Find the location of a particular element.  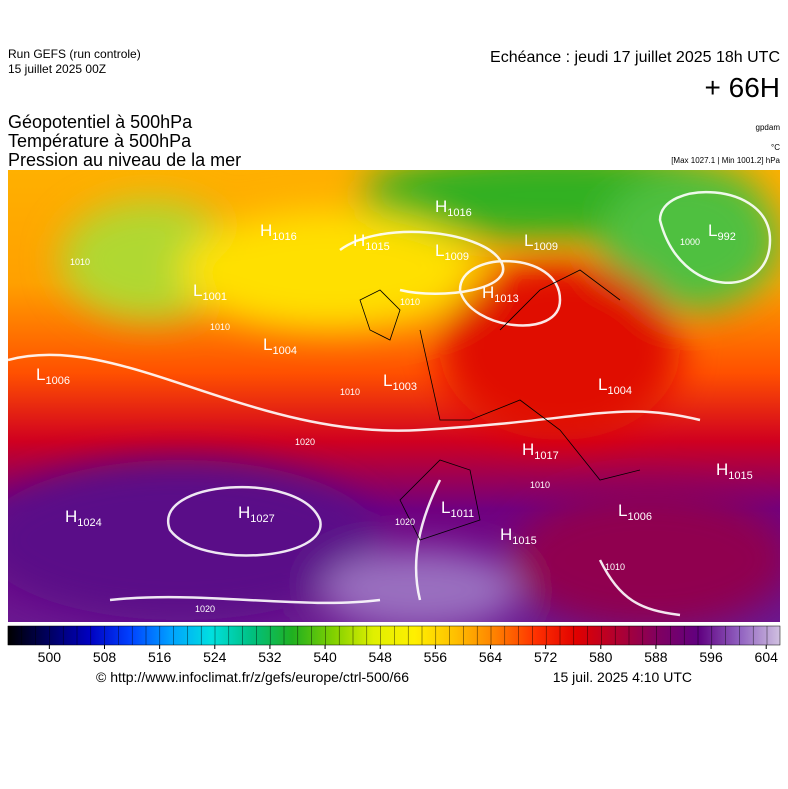

pressure-center: H1013 is located at coordinates (500, 294).